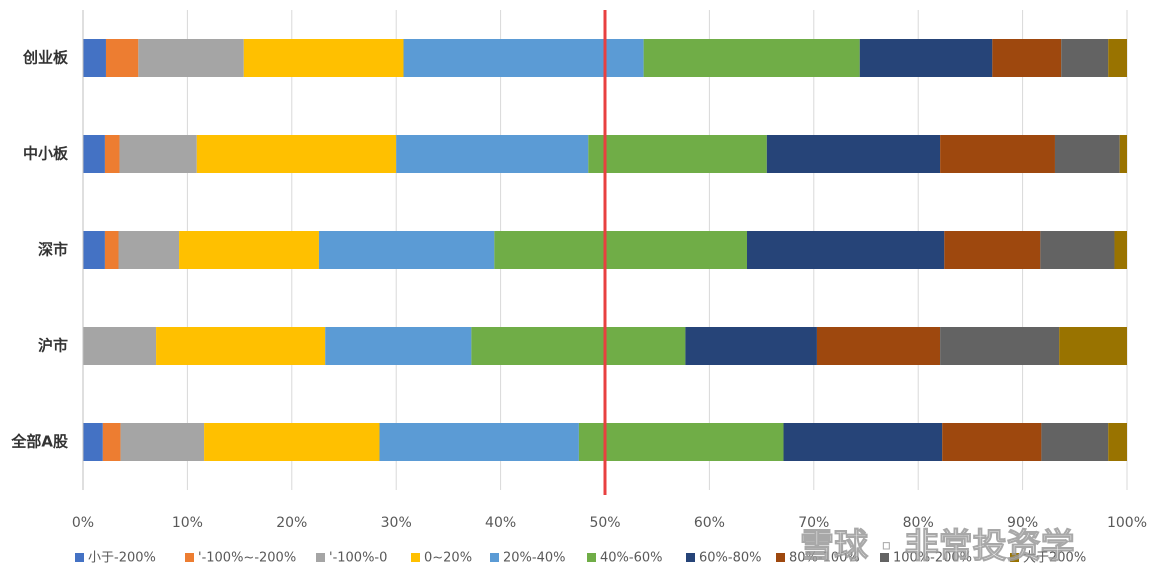  What do you see at coordinates (824, 558) in the screenshot?
I see `legend-label: 80%-100%` at bounding box center [824, 558].